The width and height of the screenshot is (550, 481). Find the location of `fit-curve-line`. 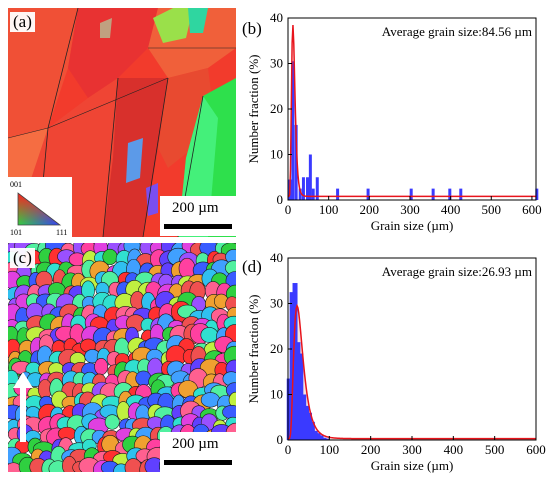

fit-curve-line is located at coordinates (412, 371).